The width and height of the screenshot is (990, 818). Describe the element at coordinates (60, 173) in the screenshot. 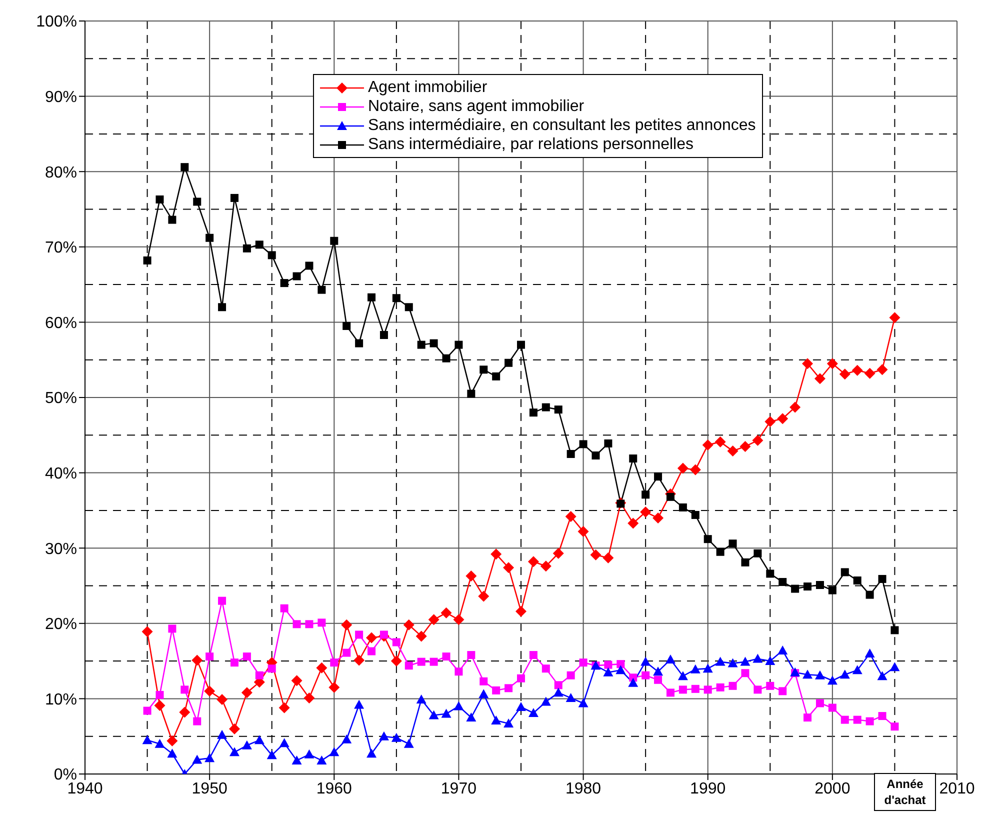

I see `y-tick-label: 80%` at that location.